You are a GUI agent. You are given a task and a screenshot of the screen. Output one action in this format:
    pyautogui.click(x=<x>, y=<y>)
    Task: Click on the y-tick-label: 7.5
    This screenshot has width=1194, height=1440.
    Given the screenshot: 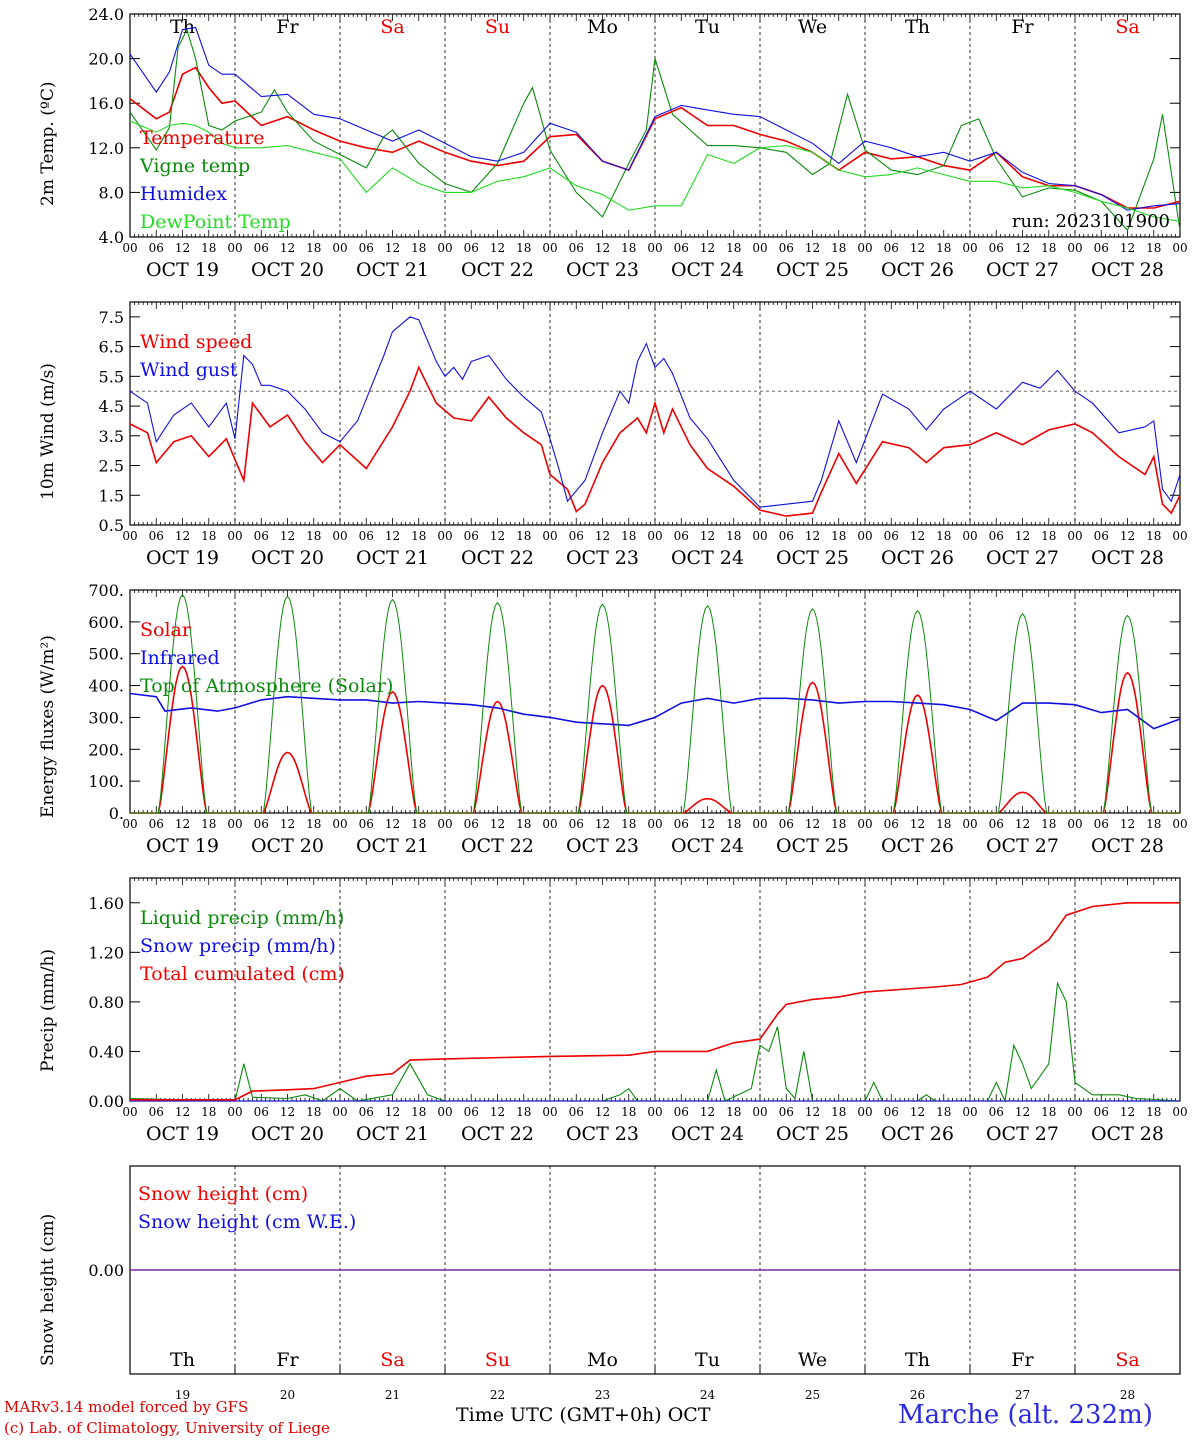 What is the action you would take?
    pyautogui.click(x=111, y=317)
    